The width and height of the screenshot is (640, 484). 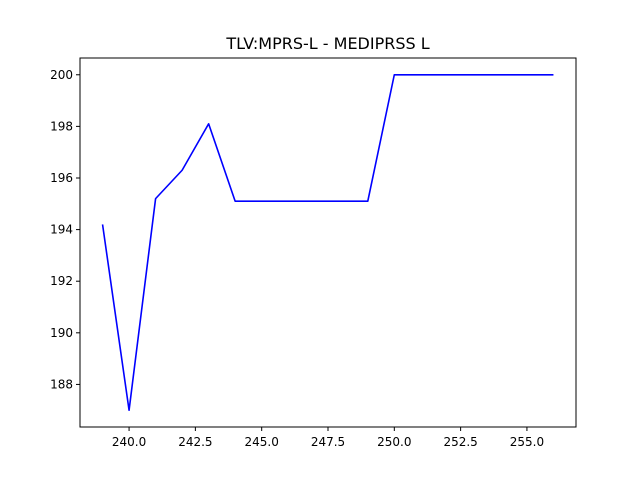 What do you see at coordinates (61, 178) in the screenshot?
I see `y-tick-label: 196` at bounding box center [61, 178].